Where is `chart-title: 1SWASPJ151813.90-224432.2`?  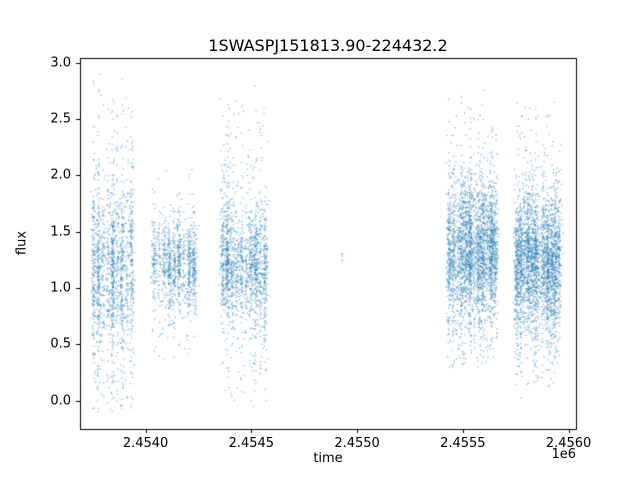
chart-title: 1SWASPJ151813.90-224432.2 is located at coordinates (328, 45).